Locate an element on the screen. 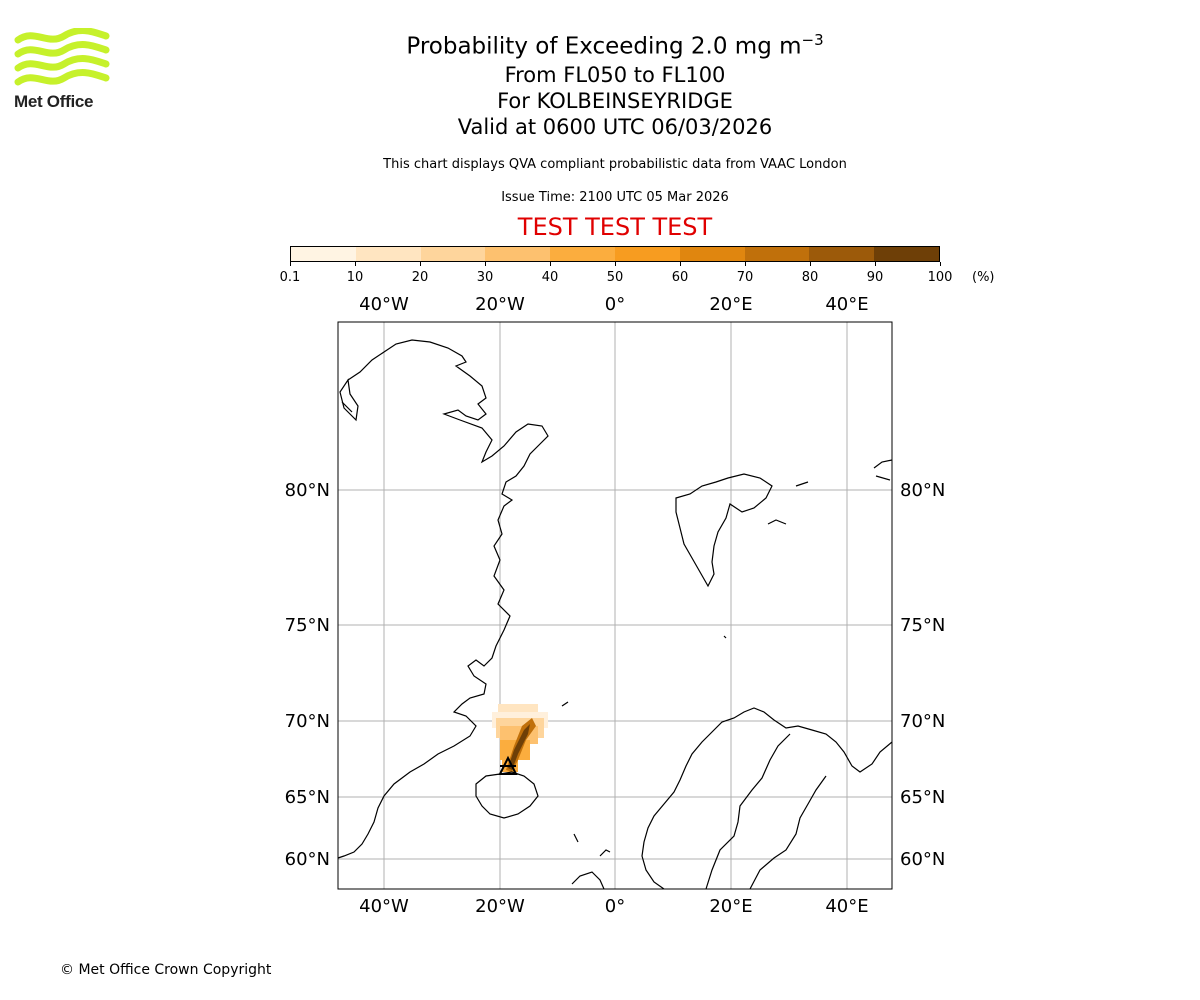 Image resolution: width=1200 pixels, height=1000 pixels. chart-title: Probability of Exceeding 2.0 mg m−3 is located at coordinates (615, 43).